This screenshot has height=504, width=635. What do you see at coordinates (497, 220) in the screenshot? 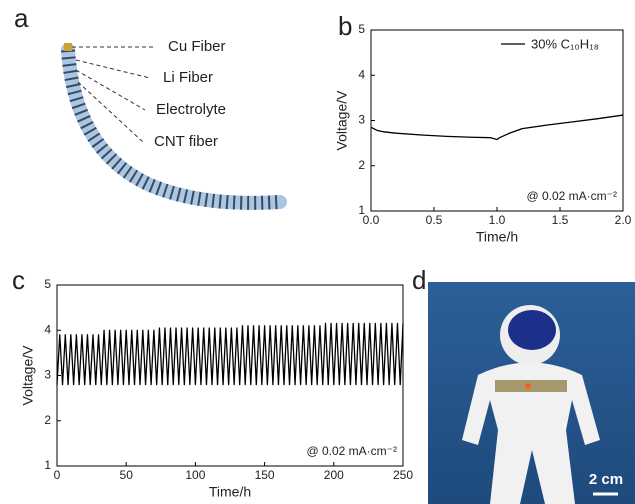
I see `x-tick-label: 1.0` at bounding box center [497, 220].